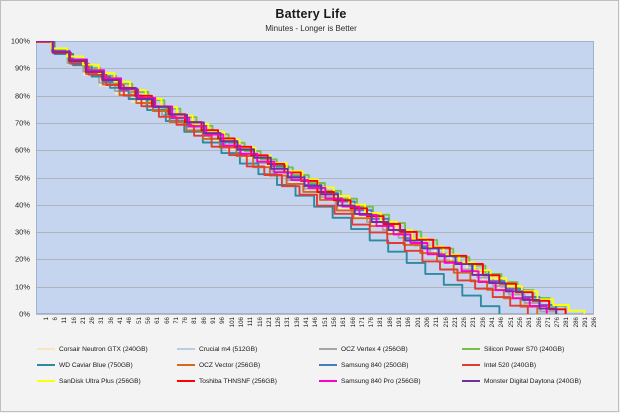 The width and height of the screenshot is (620, 413). Describe the element at coordinates (493, 322) in the screenshot. I see `x-axis-tick: 241` at that location.